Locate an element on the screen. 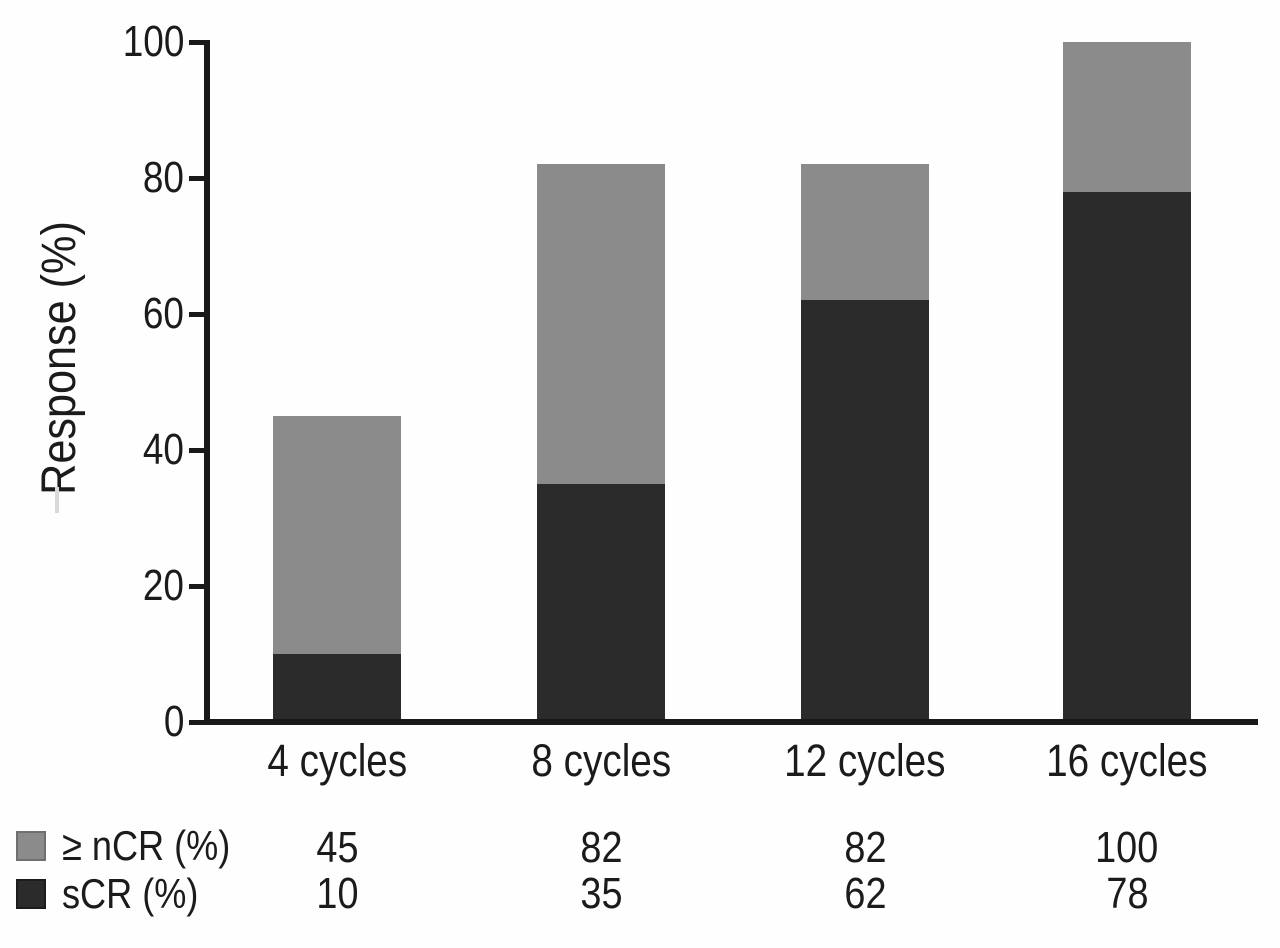  table-value-text: 100 is located at coordinates (1127, 847).